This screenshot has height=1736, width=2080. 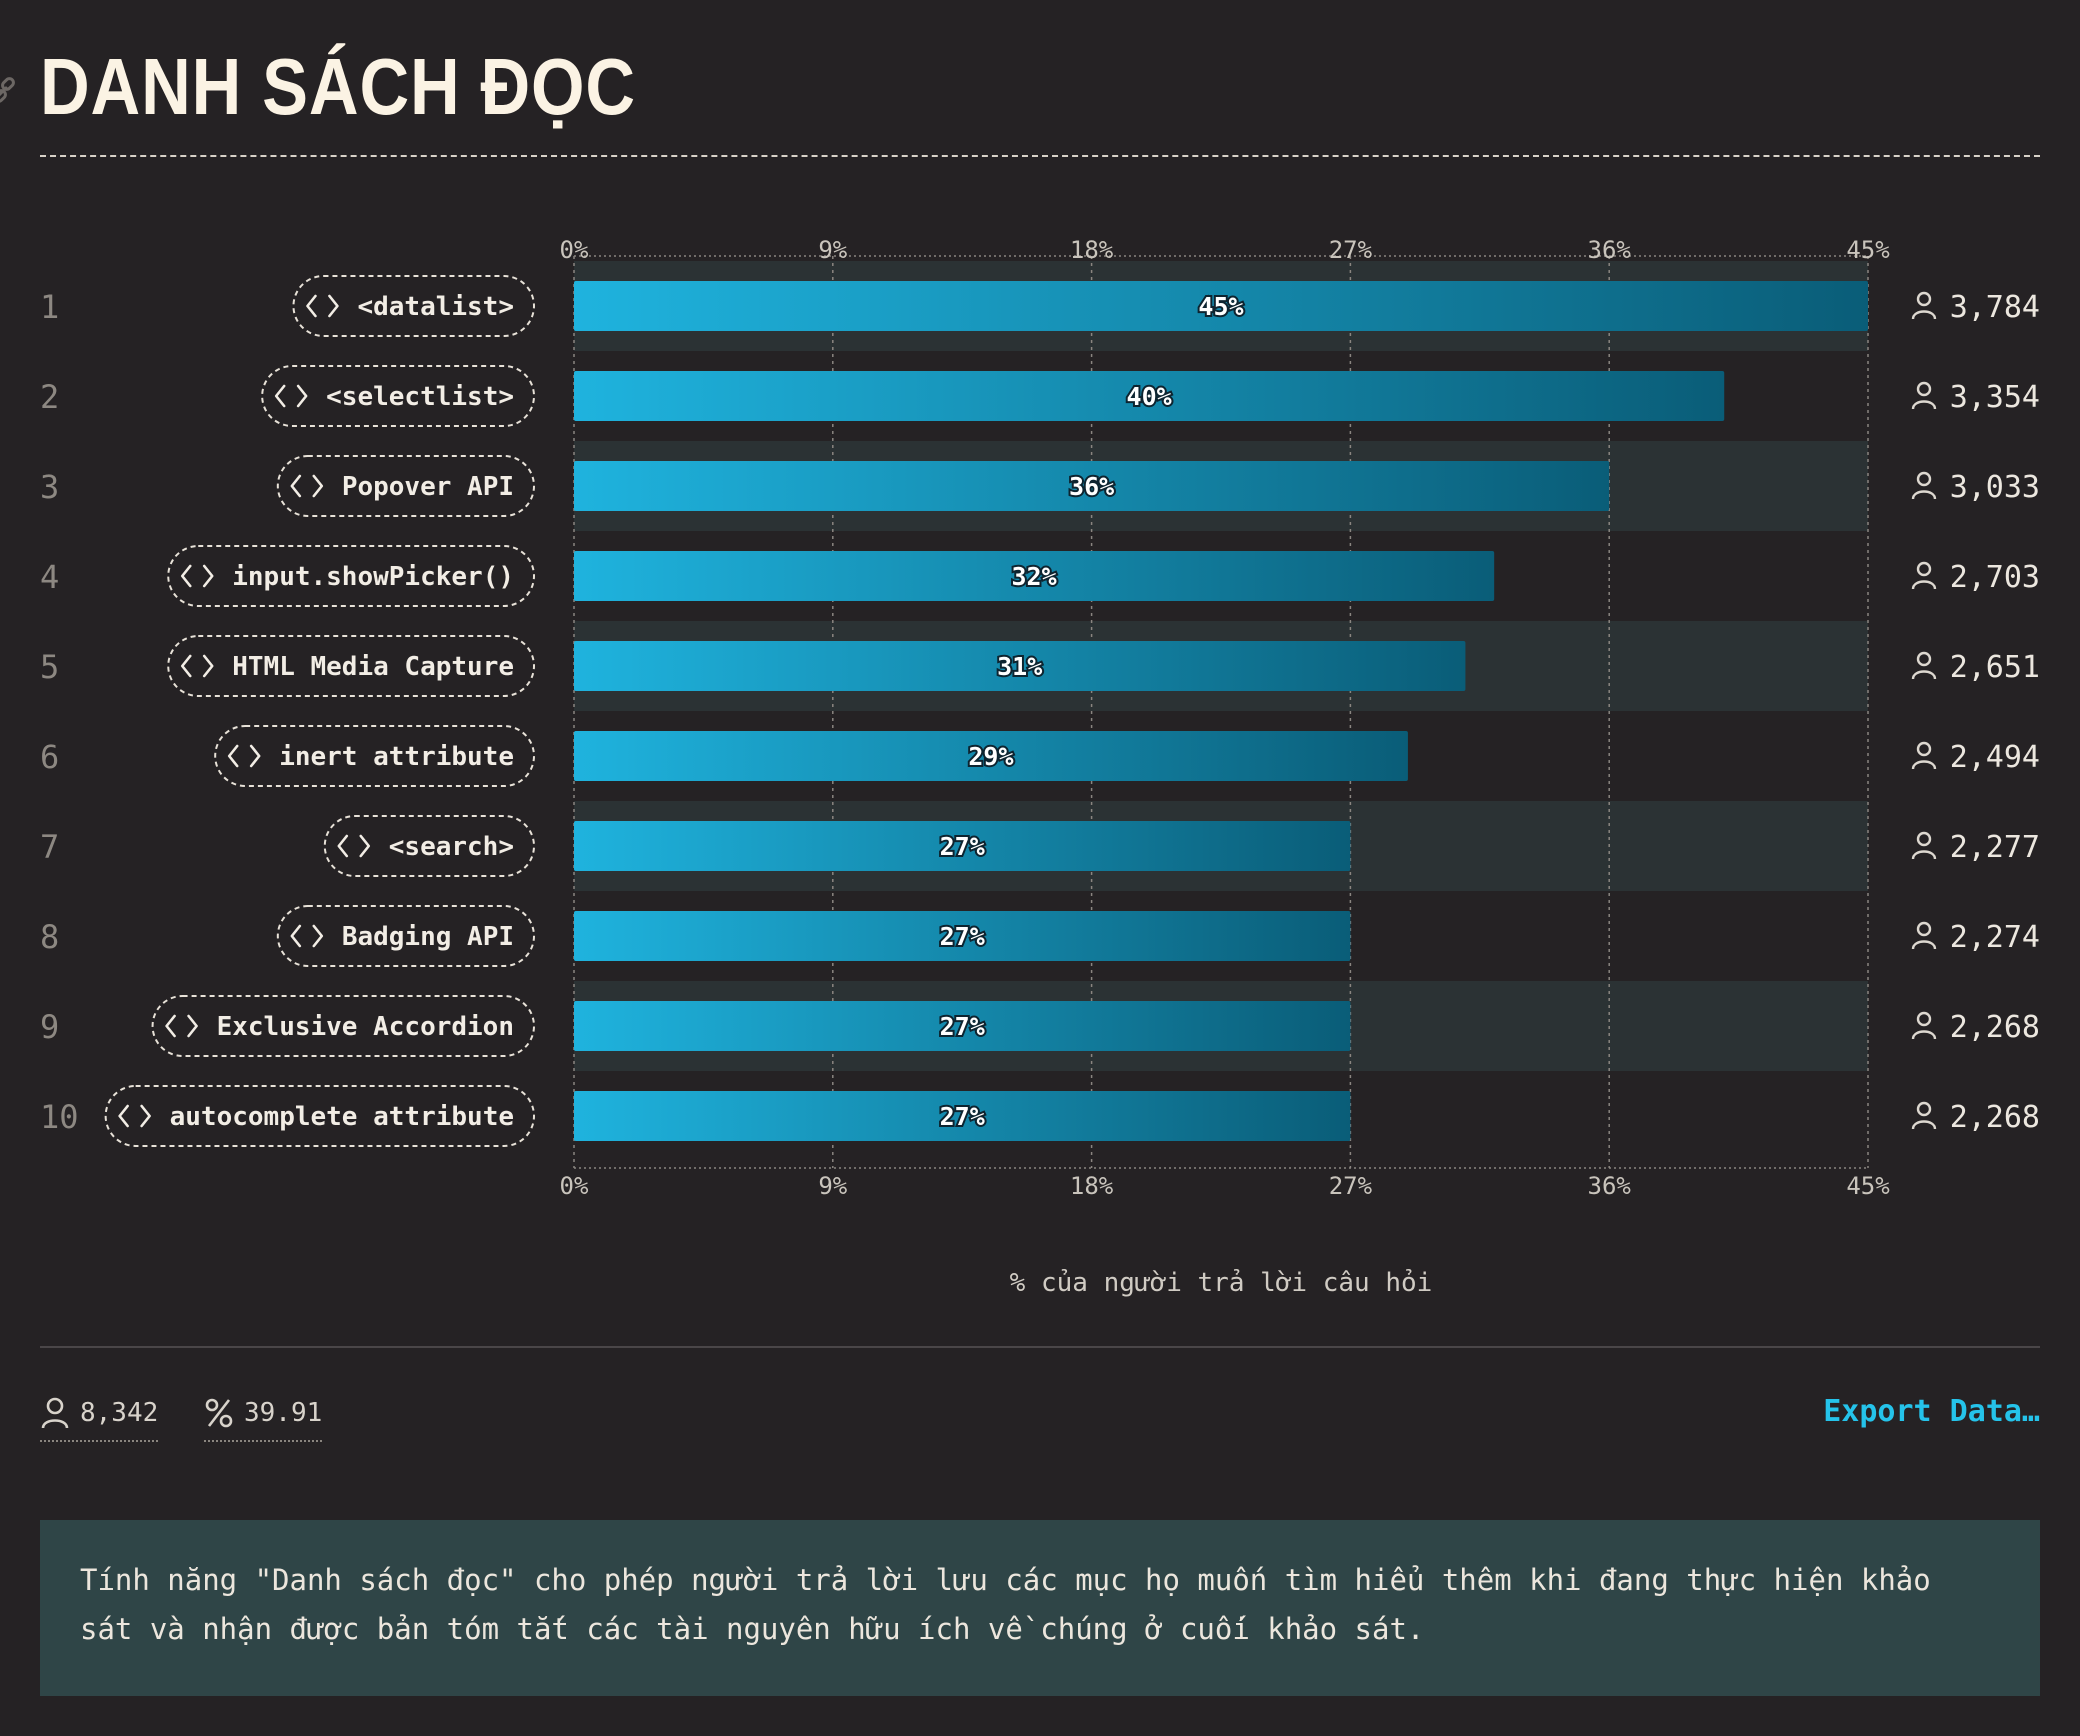 I want to click on category-pill: inert attribute, so click(x=374, y=756).